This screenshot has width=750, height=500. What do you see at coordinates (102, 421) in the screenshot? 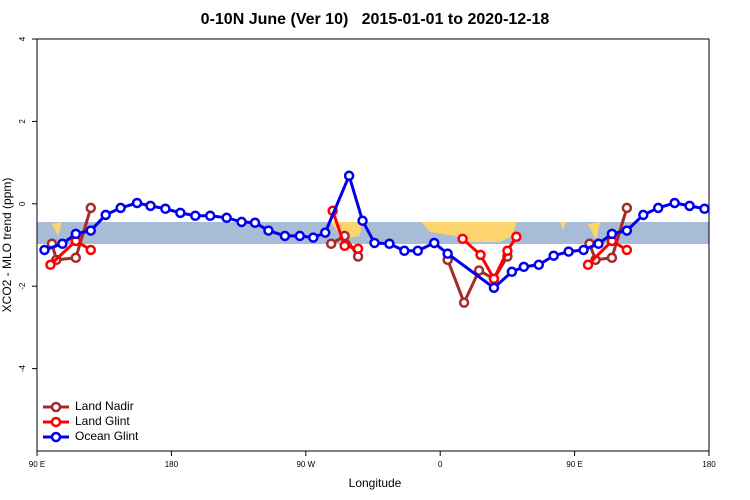
I see `legend-label: Land Glint` at bounding box center [102, 421].